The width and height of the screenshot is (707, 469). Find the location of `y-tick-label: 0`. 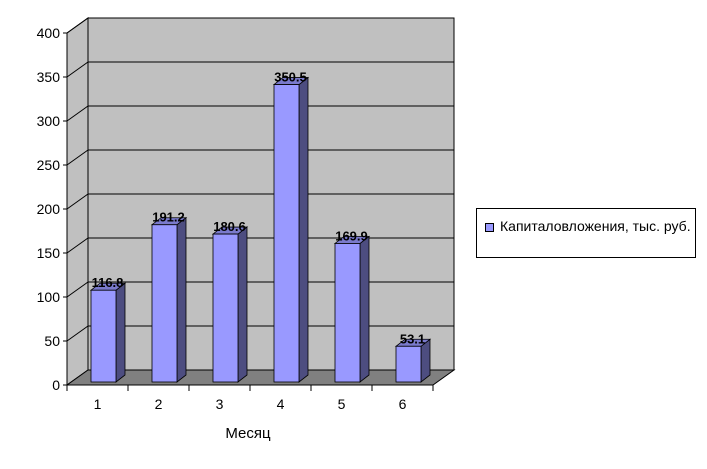

y-tick-label: 0 is located at coordinates (56, 385).